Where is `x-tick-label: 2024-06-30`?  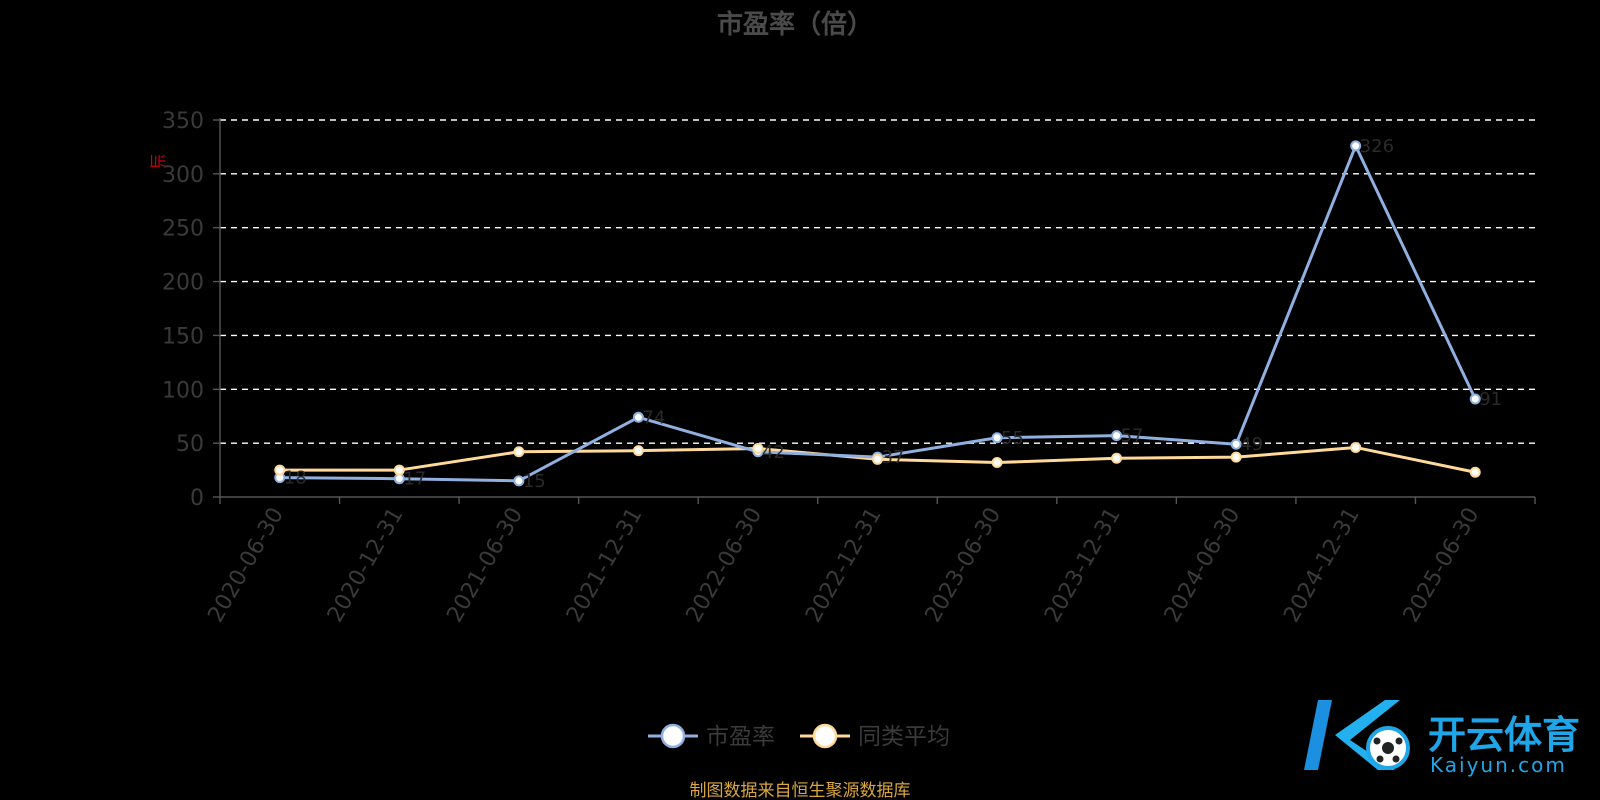 x-tick-label: 2024-06-30 is located at coordinates (1203, 565).